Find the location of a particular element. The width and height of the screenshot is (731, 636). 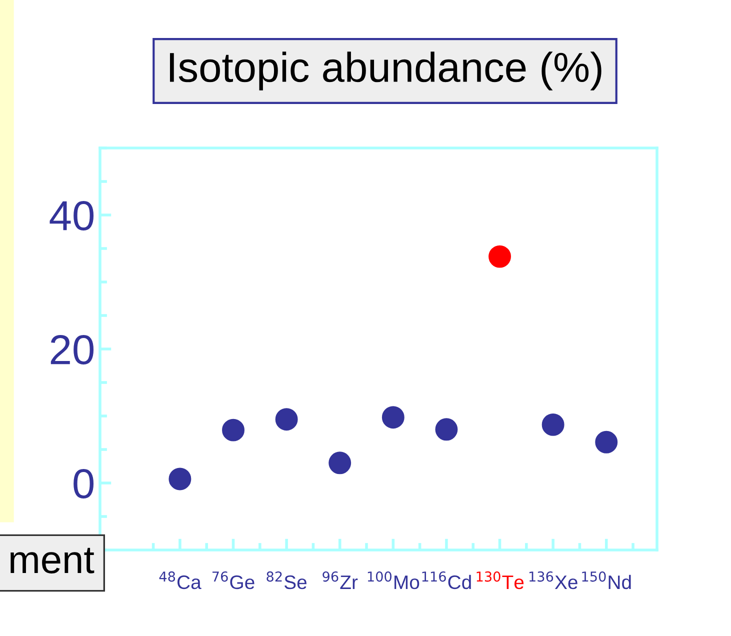

x-tick-label: $^{150}$Nd is located at coordinates (606, 580).